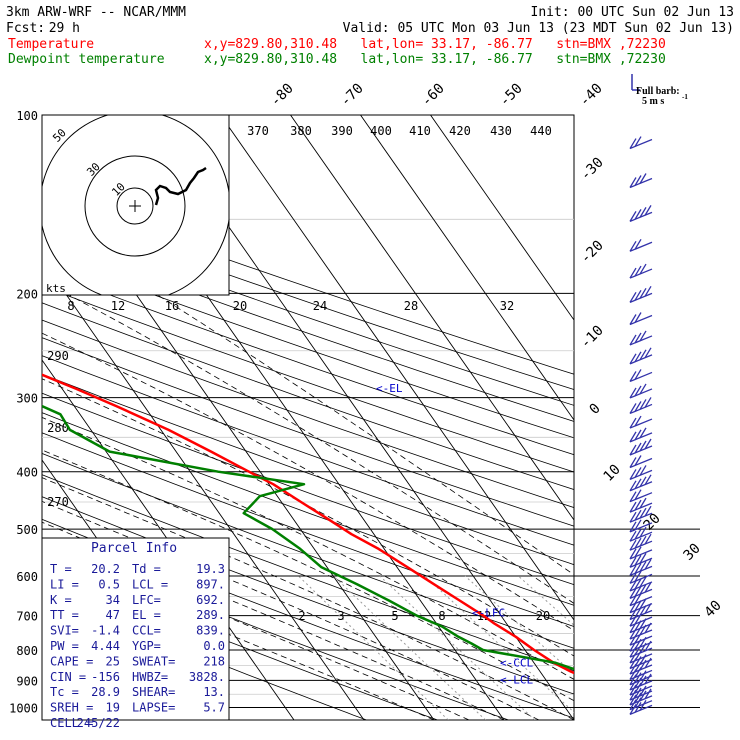 The height and width of the screenshot is (740, 740). Describe the element at coordinates (27, 116) in the screenshot. I see `pressure-label: 100` at that location.